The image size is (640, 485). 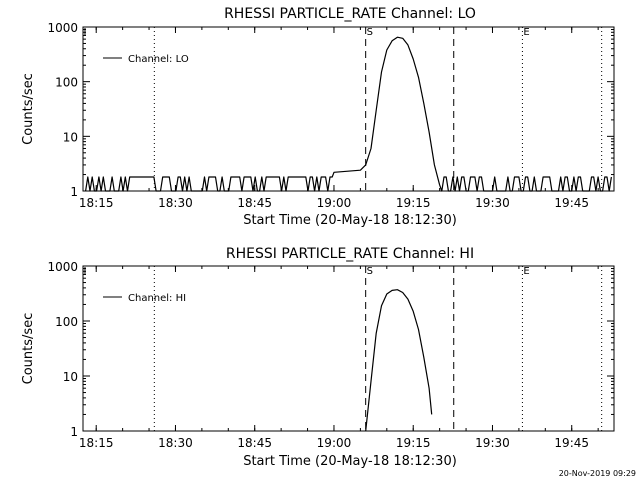 What do you see at coordinates (158, 59) in the screenshot?
I see `legend-entry: Channel: LO` at bounding box center [158, 59].